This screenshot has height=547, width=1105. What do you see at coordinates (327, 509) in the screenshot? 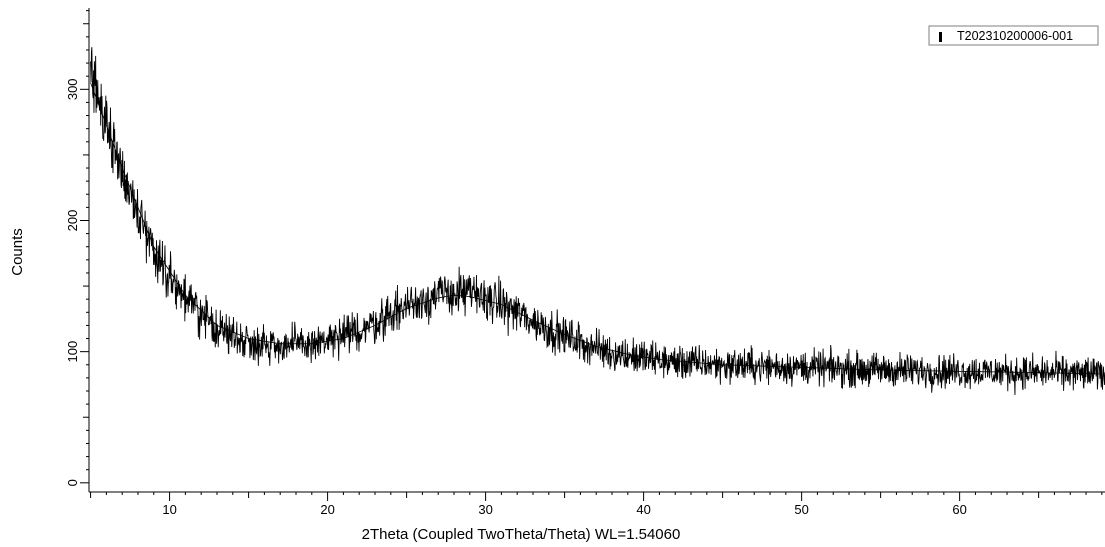
I see `x-tick-label: 20` at bounding box center [327, 509].